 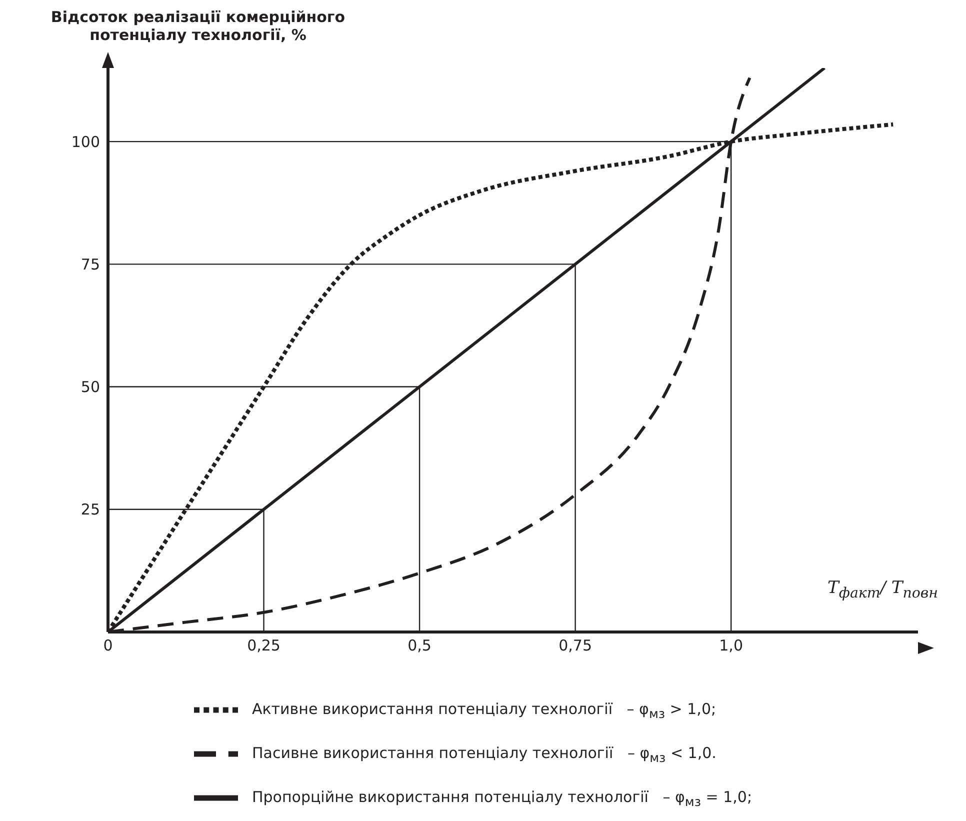 What do you see at coordinates (484, 711) in the screenshot?
I see `legend-label: Активне використання потенціалу технології – φ$_{мз}$ > 1,0;` at bounding box center [484, 711].